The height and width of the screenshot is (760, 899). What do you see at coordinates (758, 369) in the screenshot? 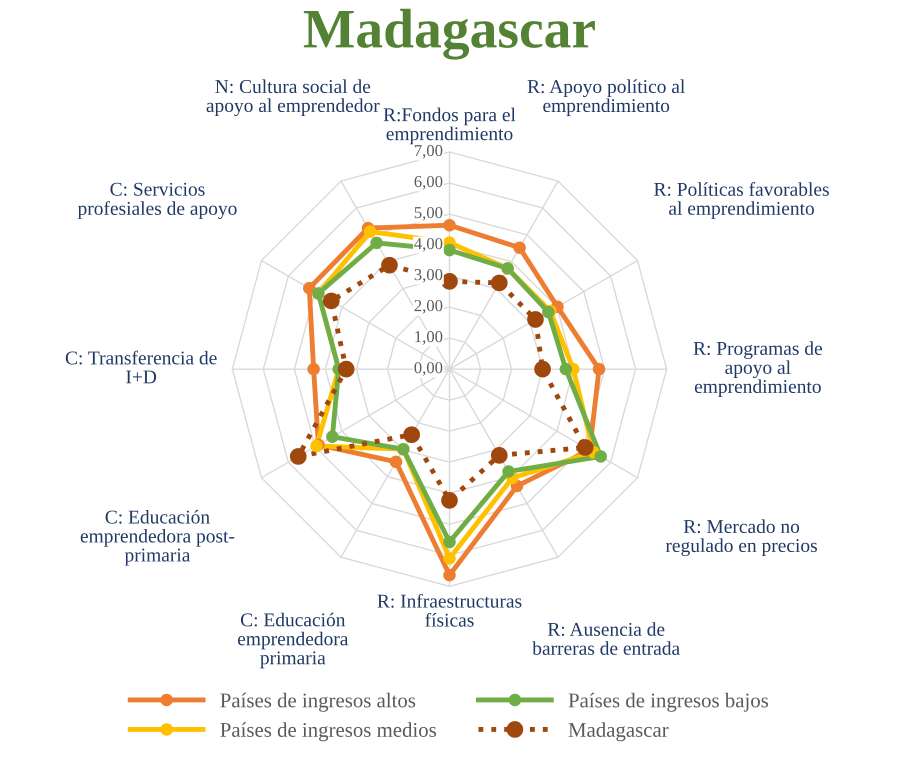
I see `spoke-label: R: Programas de apoyo al emprendimiento` at bounding box center [758, 369].